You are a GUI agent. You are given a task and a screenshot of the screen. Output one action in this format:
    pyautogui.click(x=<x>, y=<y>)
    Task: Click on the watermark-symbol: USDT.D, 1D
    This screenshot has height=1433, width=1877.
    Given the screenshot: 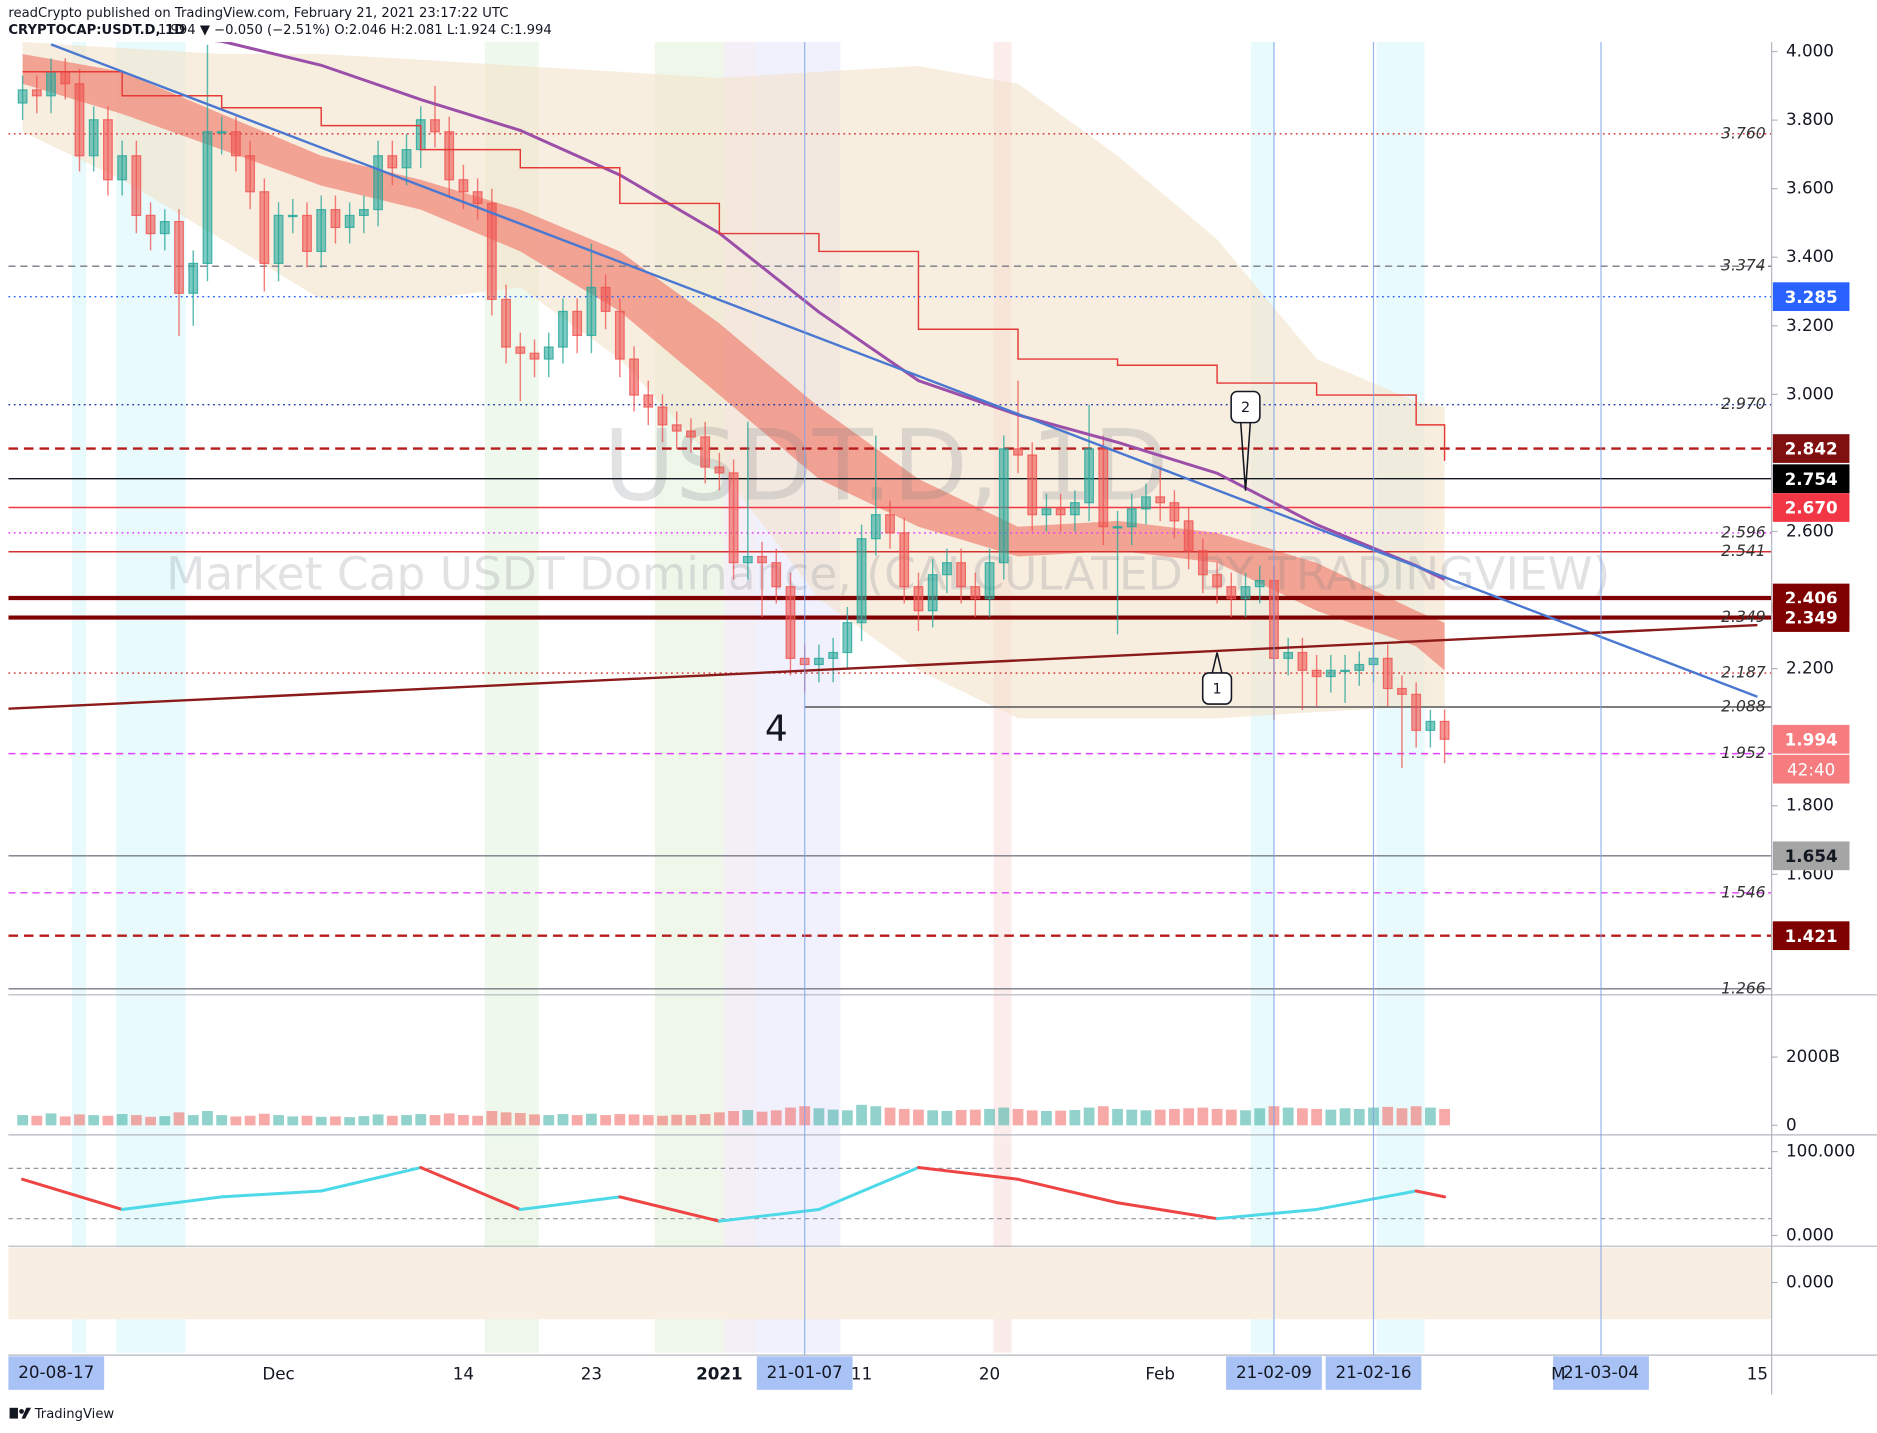 What is the action you would take?
    pyautogui.click(x=885, y=467)
    